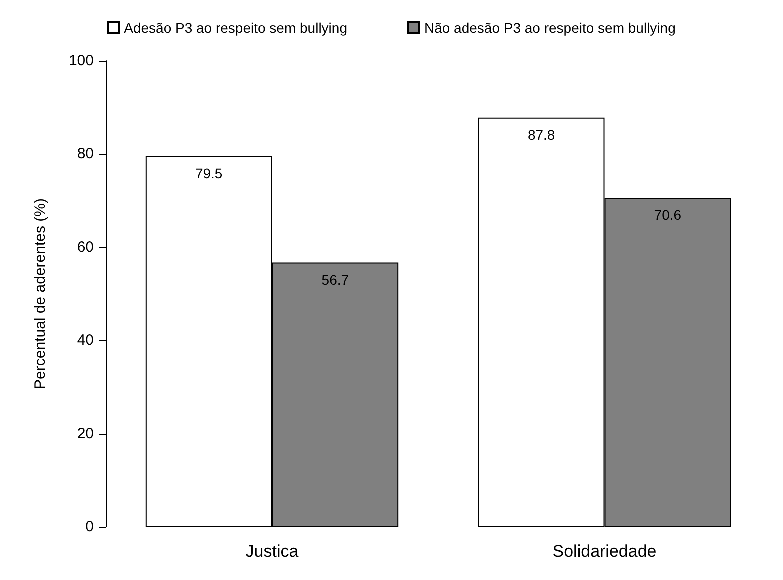 The width and height of the screenshot is (783, 580). I want to click on y-tick-label: 100, so click(81, 61).